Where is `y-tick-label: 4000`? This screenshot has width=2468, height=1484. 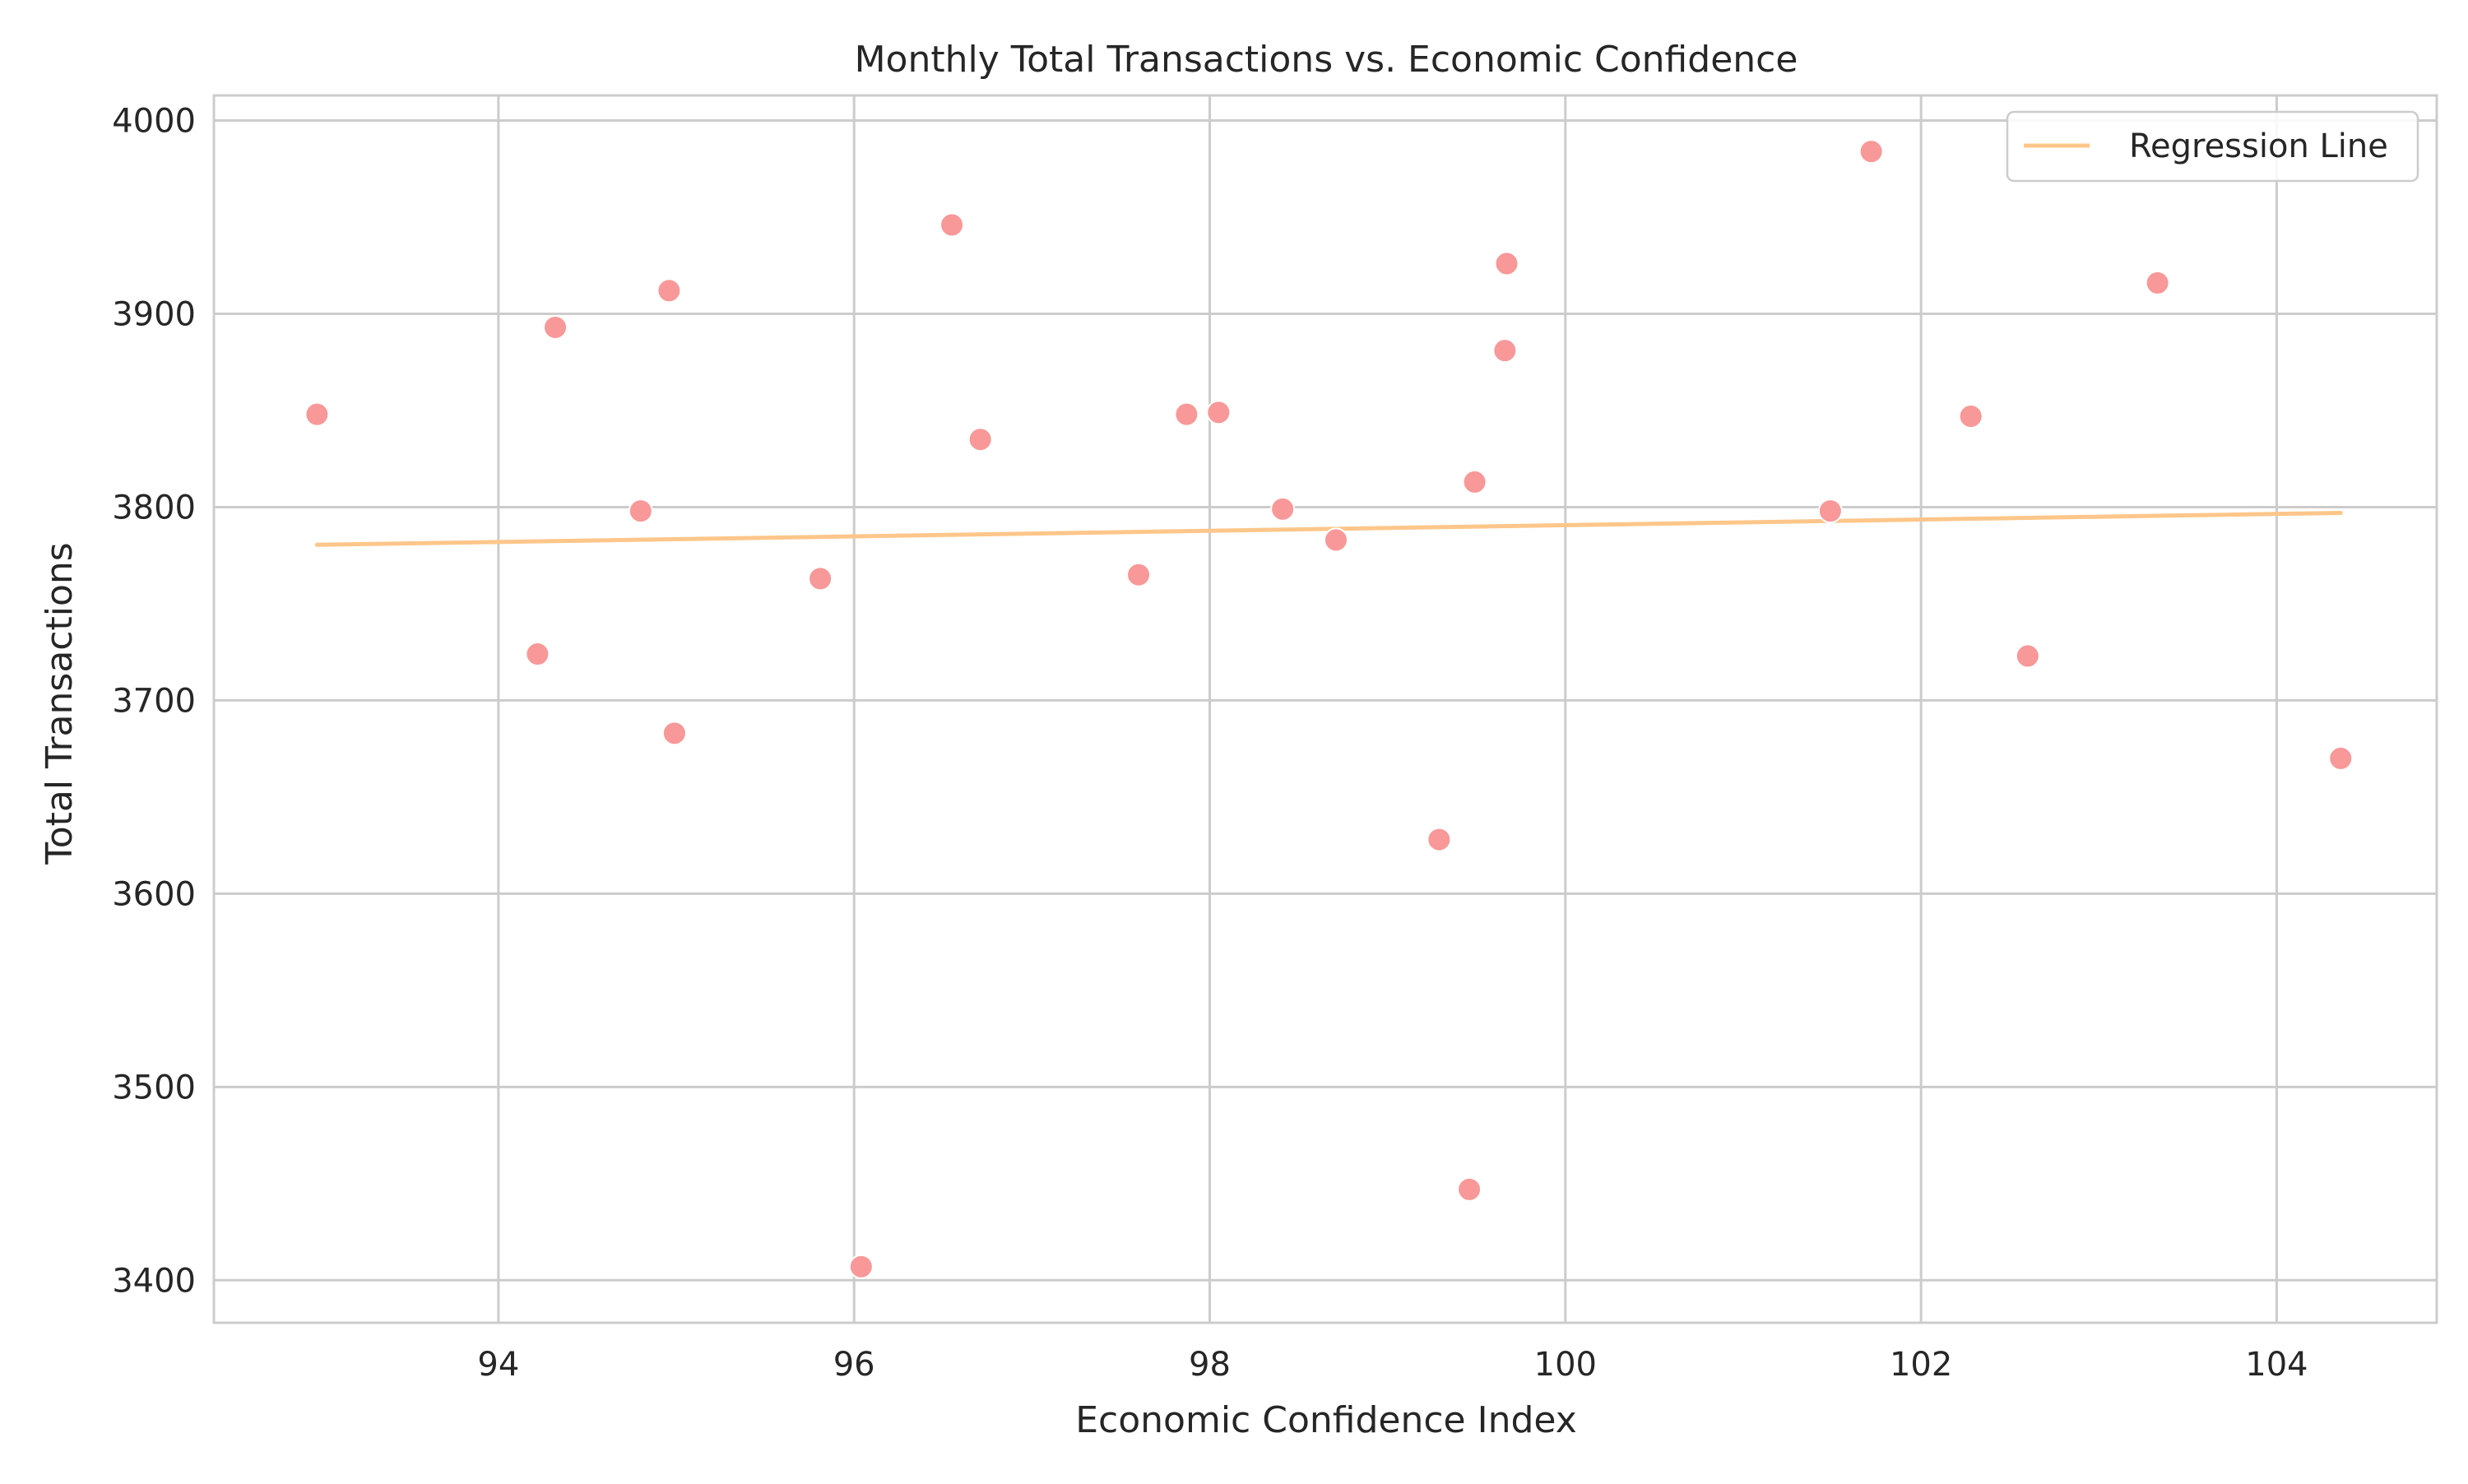
y-tick-label: 4000 is located at coordinates (154, 122).